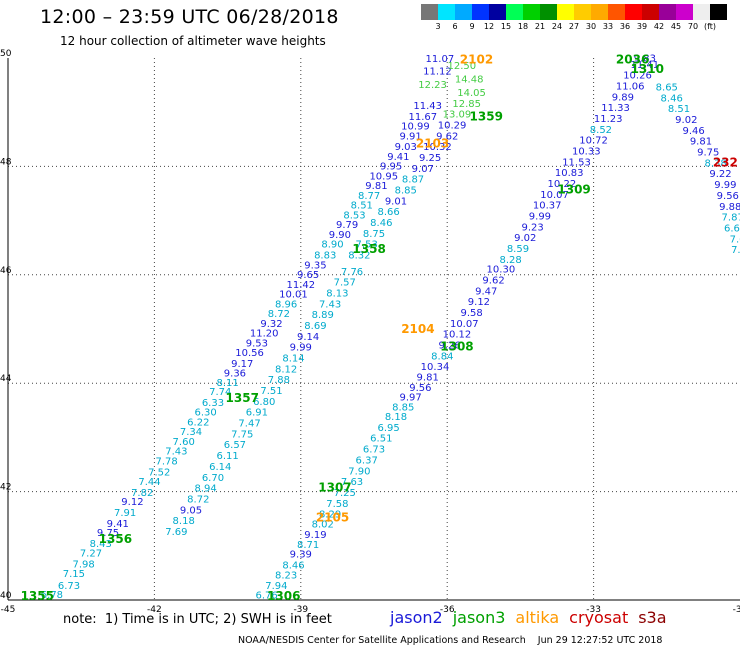 Image resolution: width=740 pixels, height=650 pixels. I want to click on wave-height-label: 7.43, so click(330, 304).